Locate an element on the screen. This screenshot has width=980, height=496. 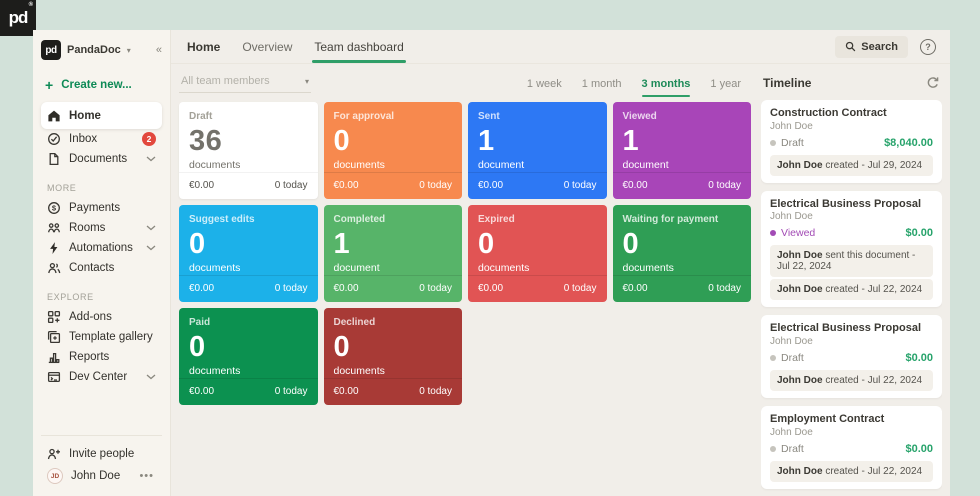
event-text: created - Jul 29, 2024 is located at coordinates (874, 165).